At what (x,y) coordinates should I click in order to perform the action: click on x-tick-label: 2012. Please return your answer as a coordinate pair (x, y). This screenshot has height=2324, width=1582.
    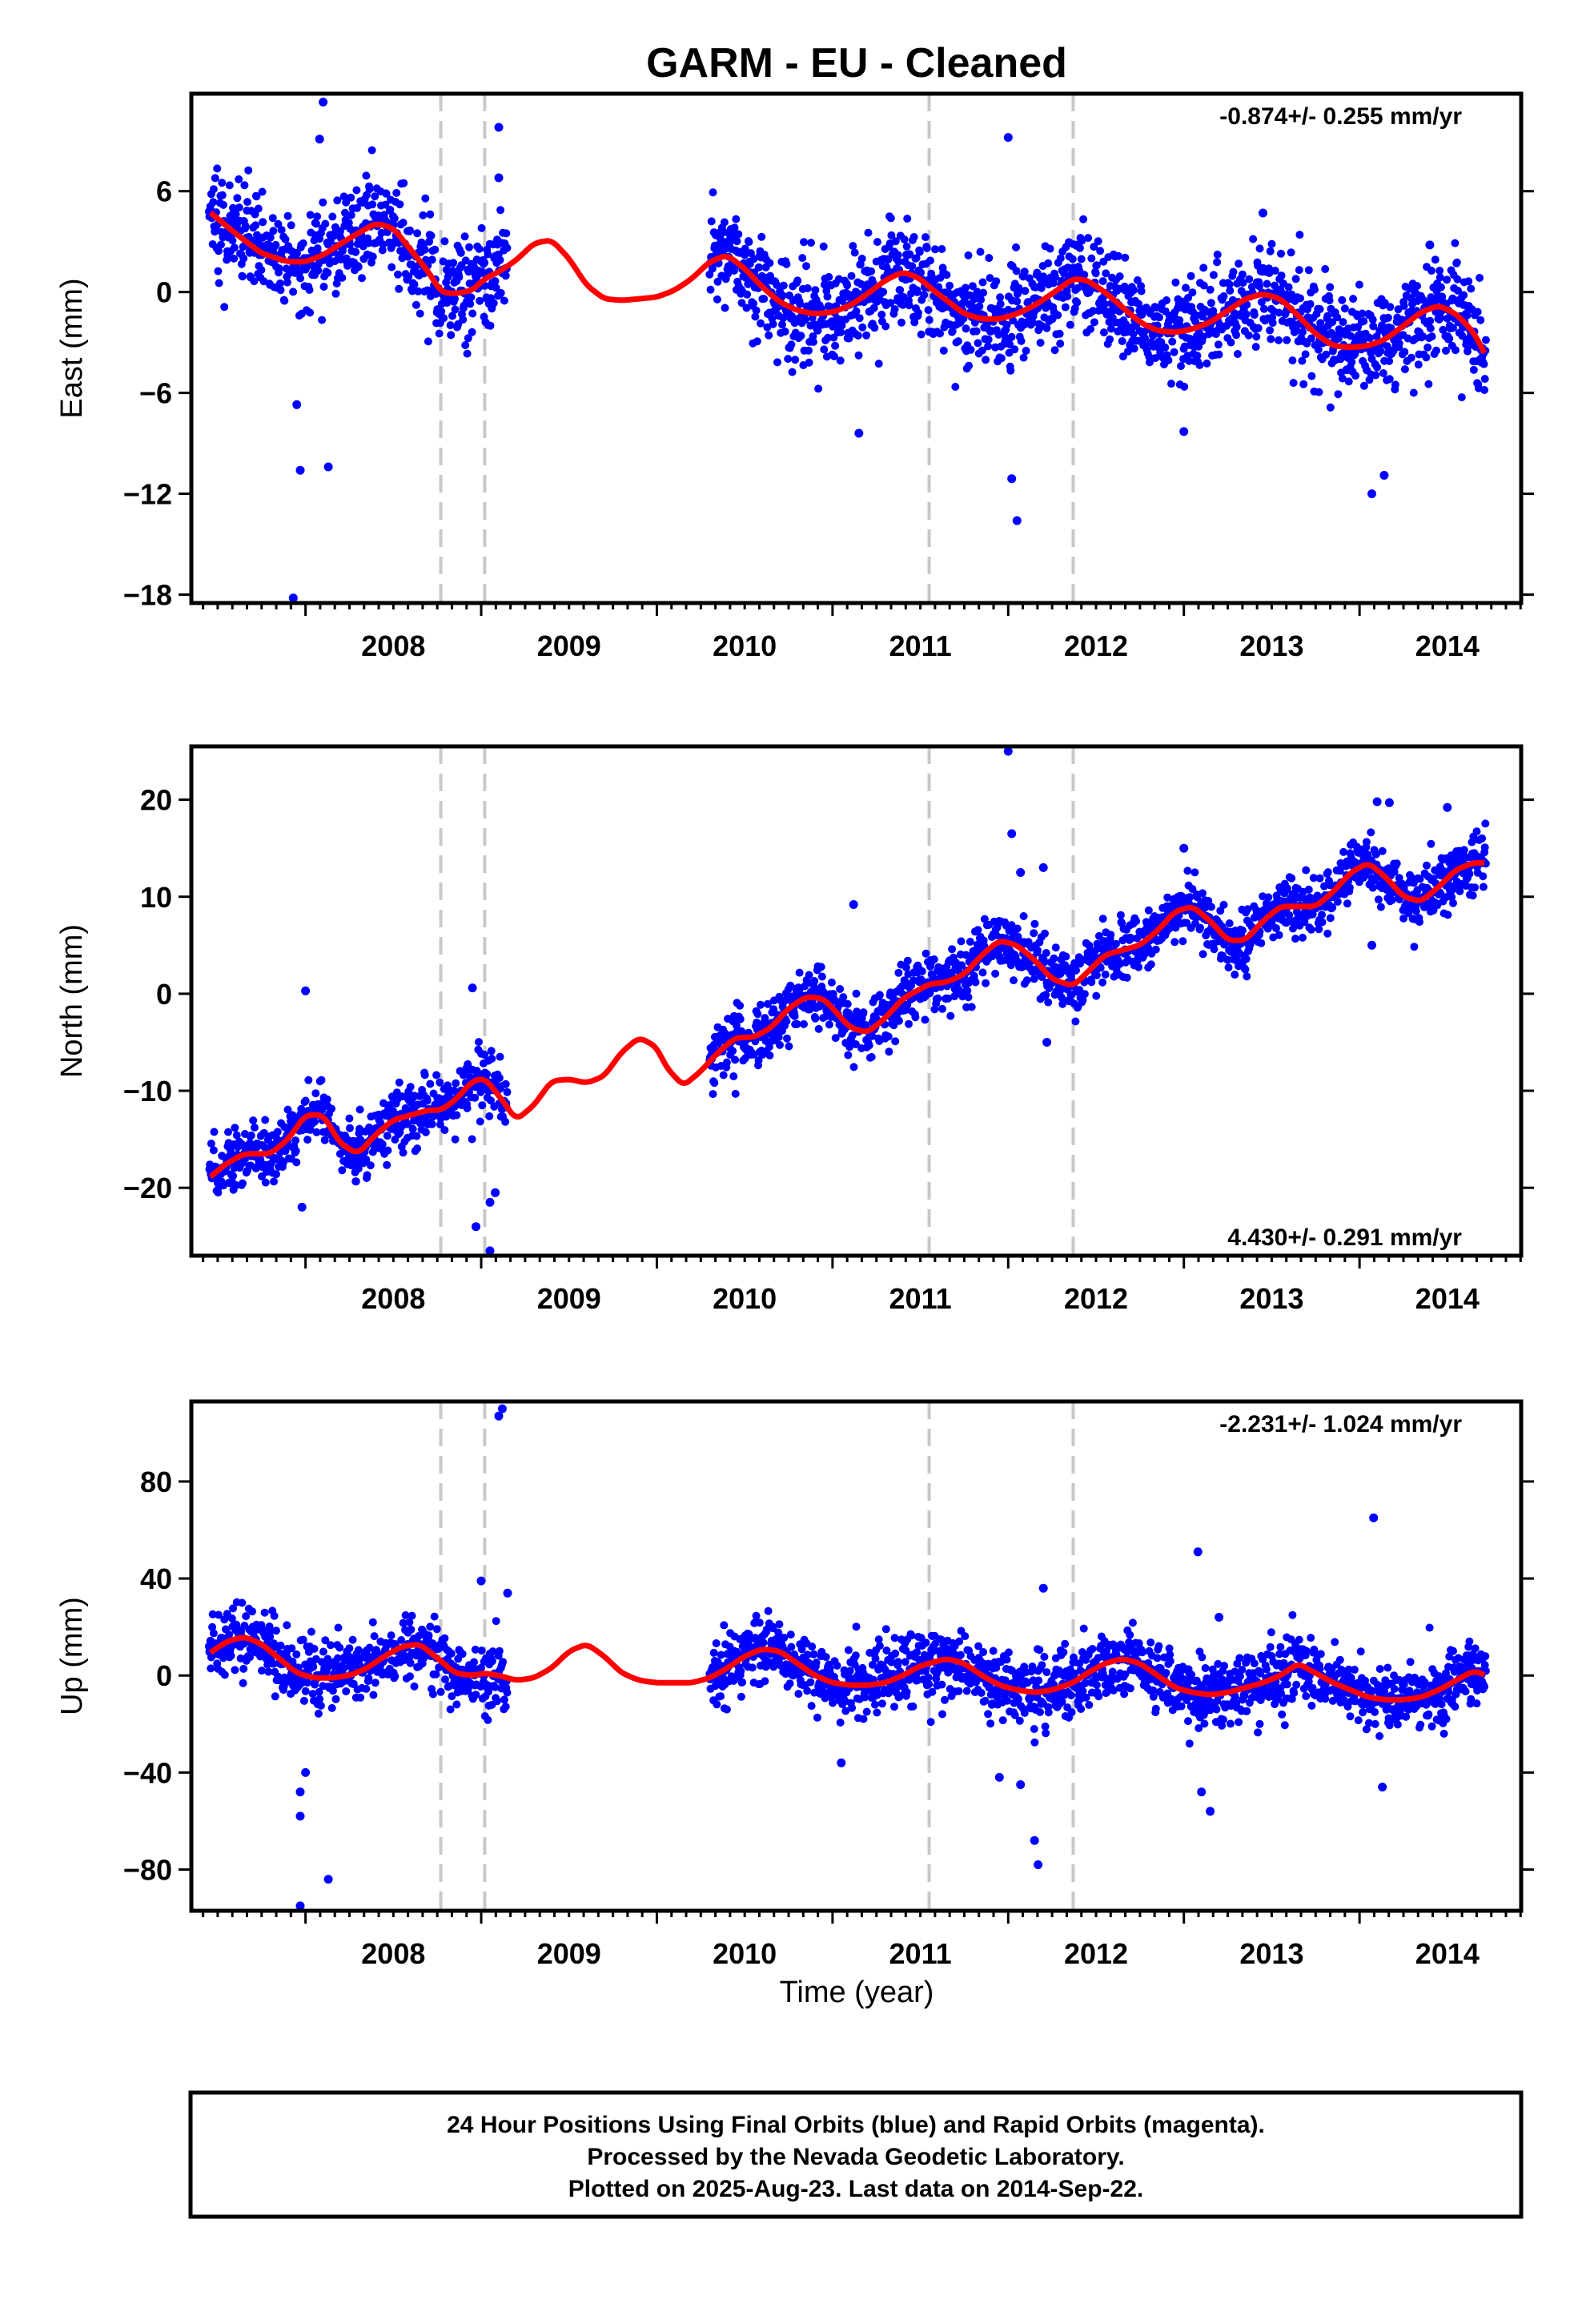
    Looking at the image, I should click on (1096, 1298).